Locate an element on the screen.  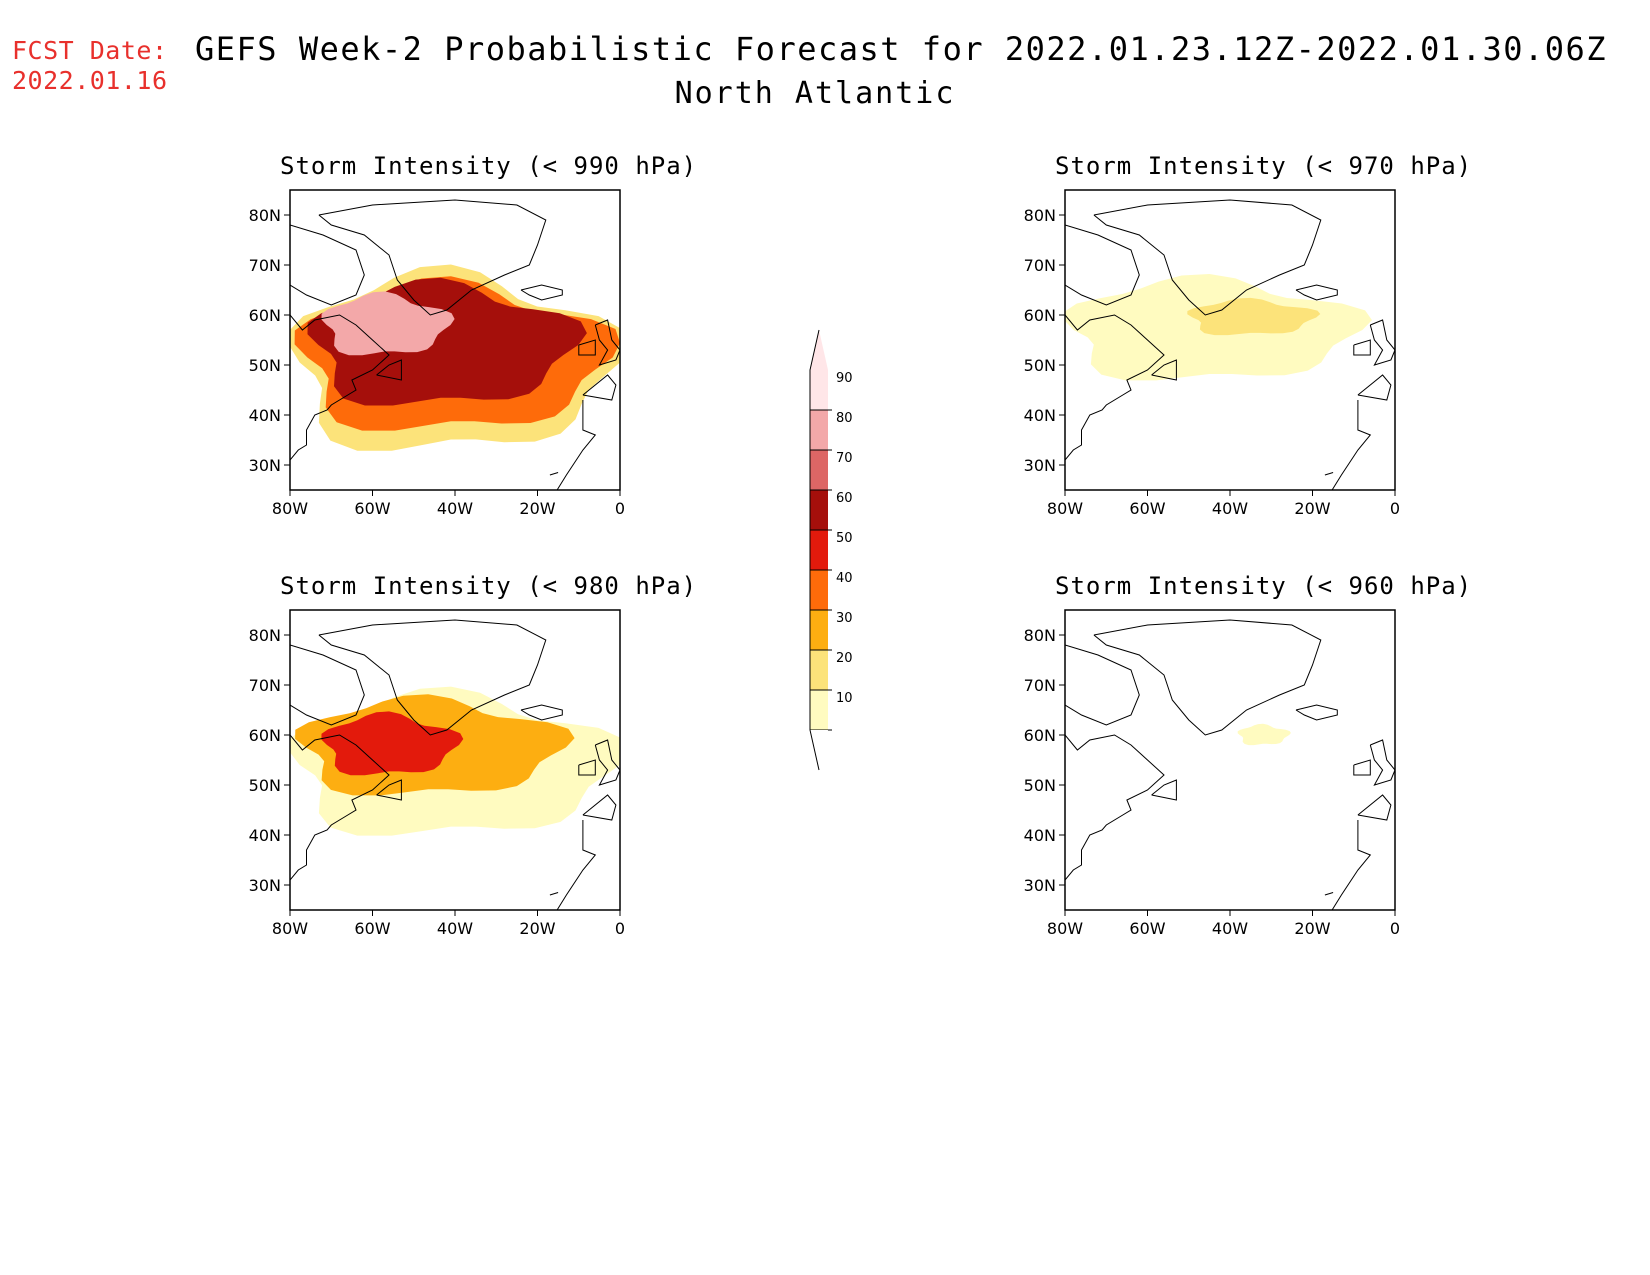
colorbar-outline is located at coordinates (814, 550).